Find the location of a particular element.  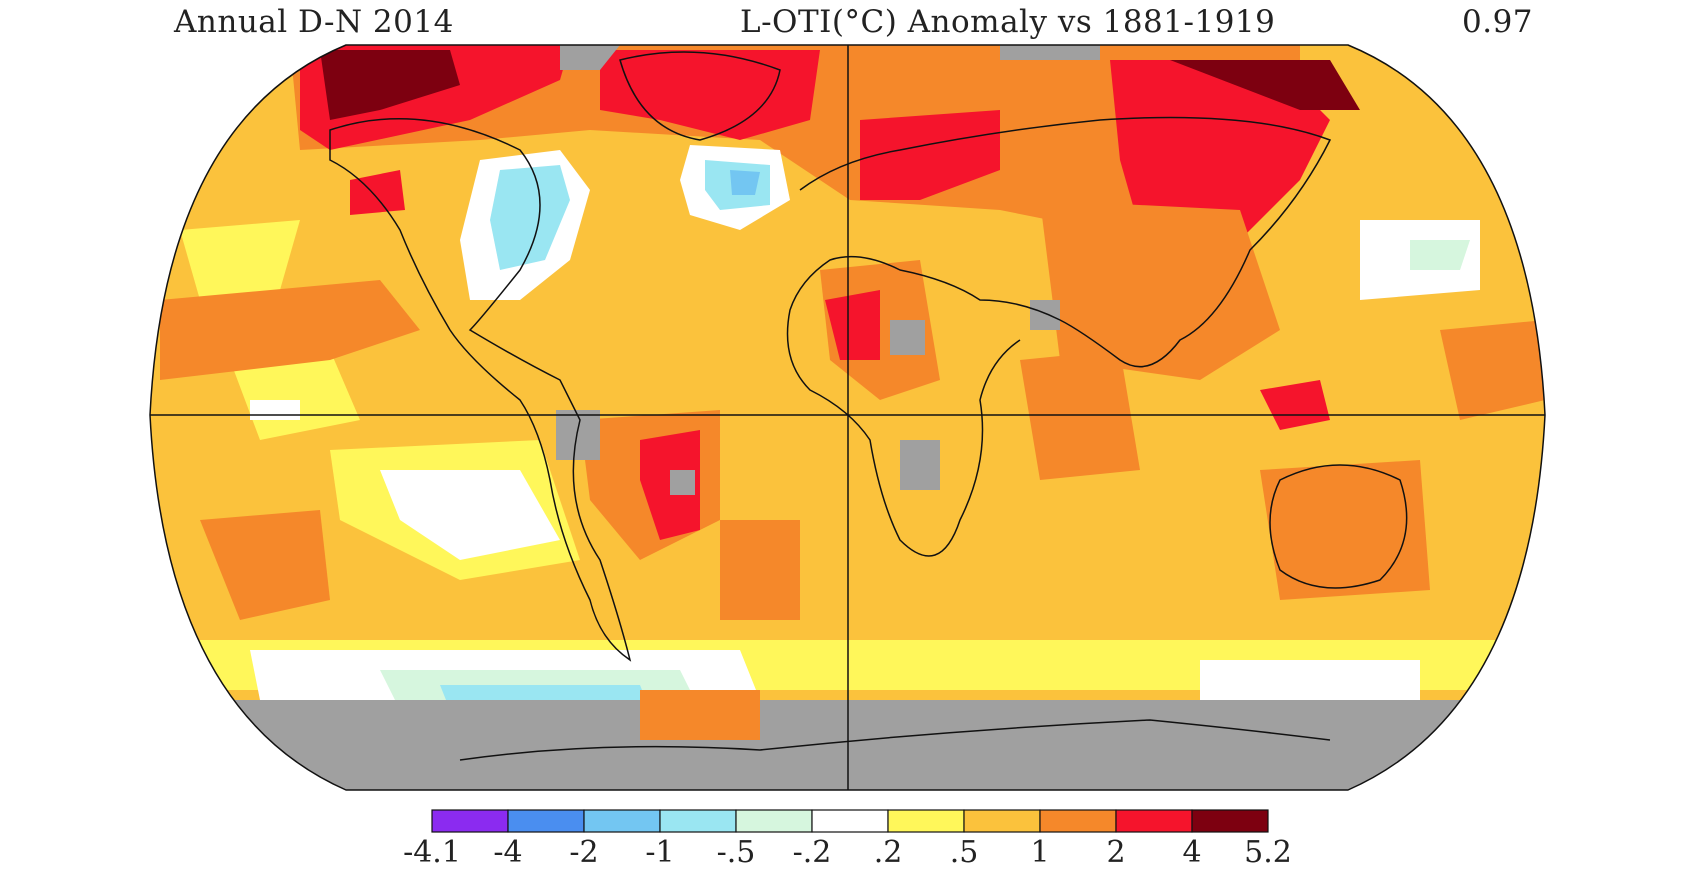

siberia-red is located at coordinates (1220, 150).